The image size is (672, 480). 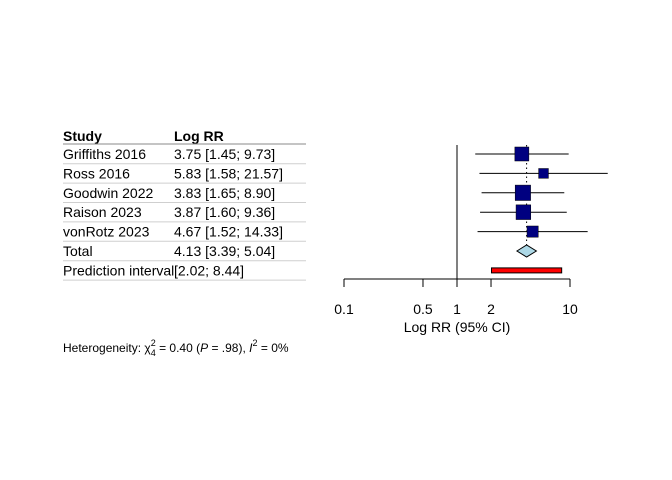 I want to click on x-tick-label: 0.5, so click(x=423, y=309).